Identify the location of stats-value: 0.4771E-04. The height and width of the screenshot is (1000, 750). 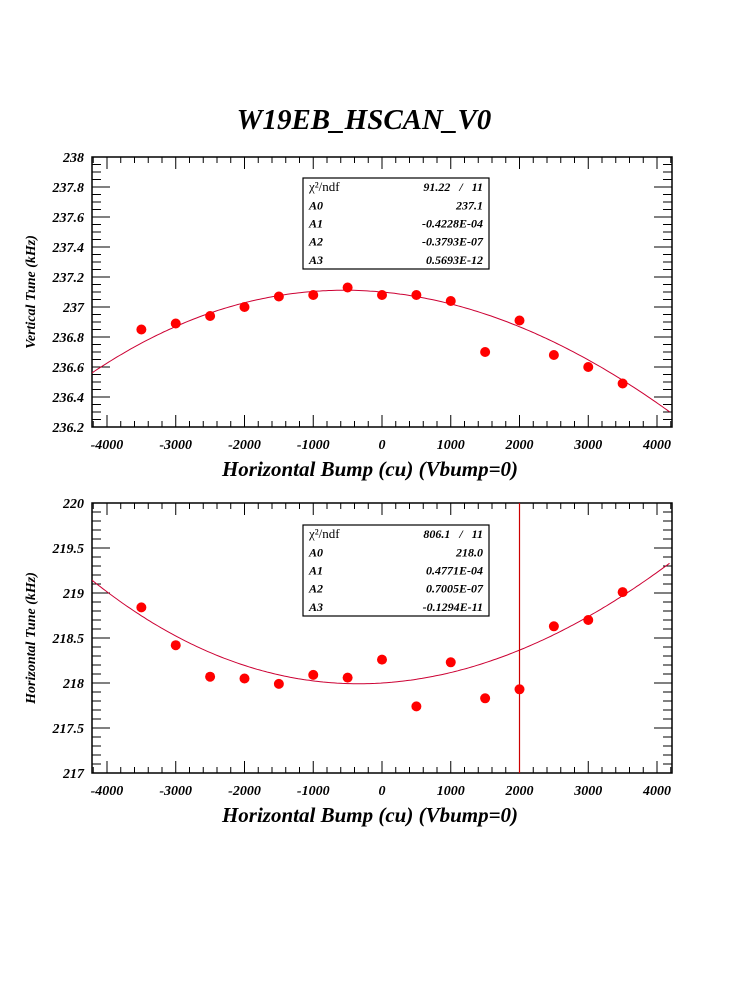
(454, 571).